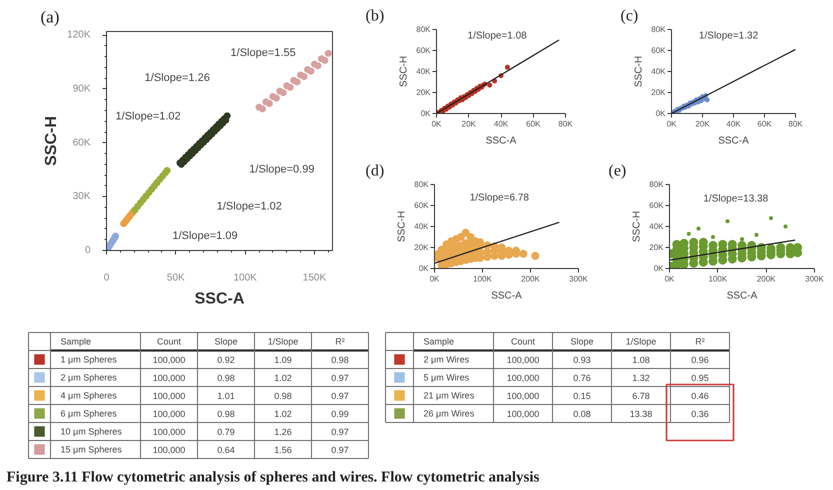 The image size is (833, 490). What do you see at coordinates (81, 88) in the screenshot?
I see `y-tick-label: 90K` at bounding box center [81, 88].